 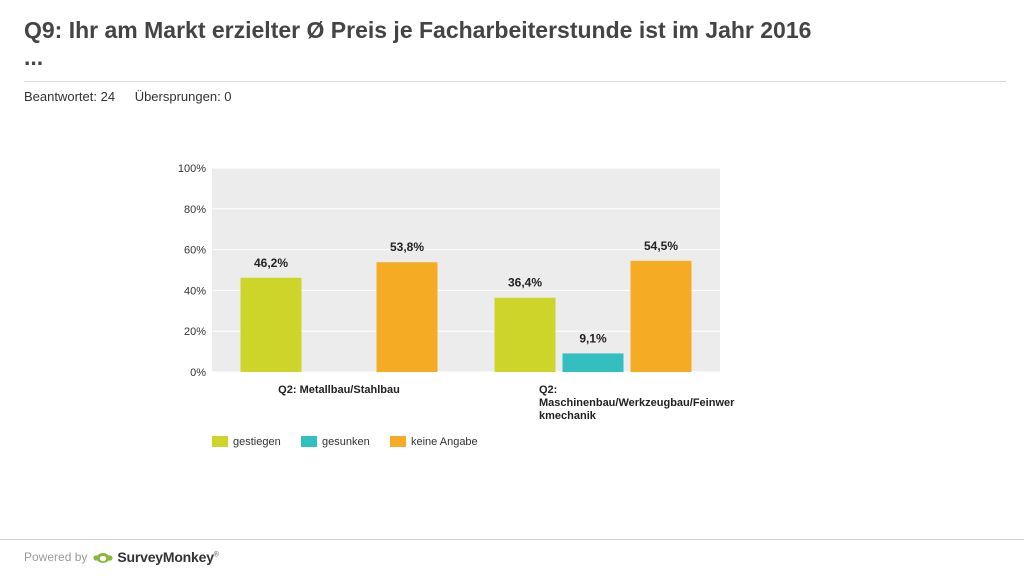 What do you see at coordinates (309, 441) in the screenshot?
I see `legend-swatch-gesunken` at bounding box center [309, 441].